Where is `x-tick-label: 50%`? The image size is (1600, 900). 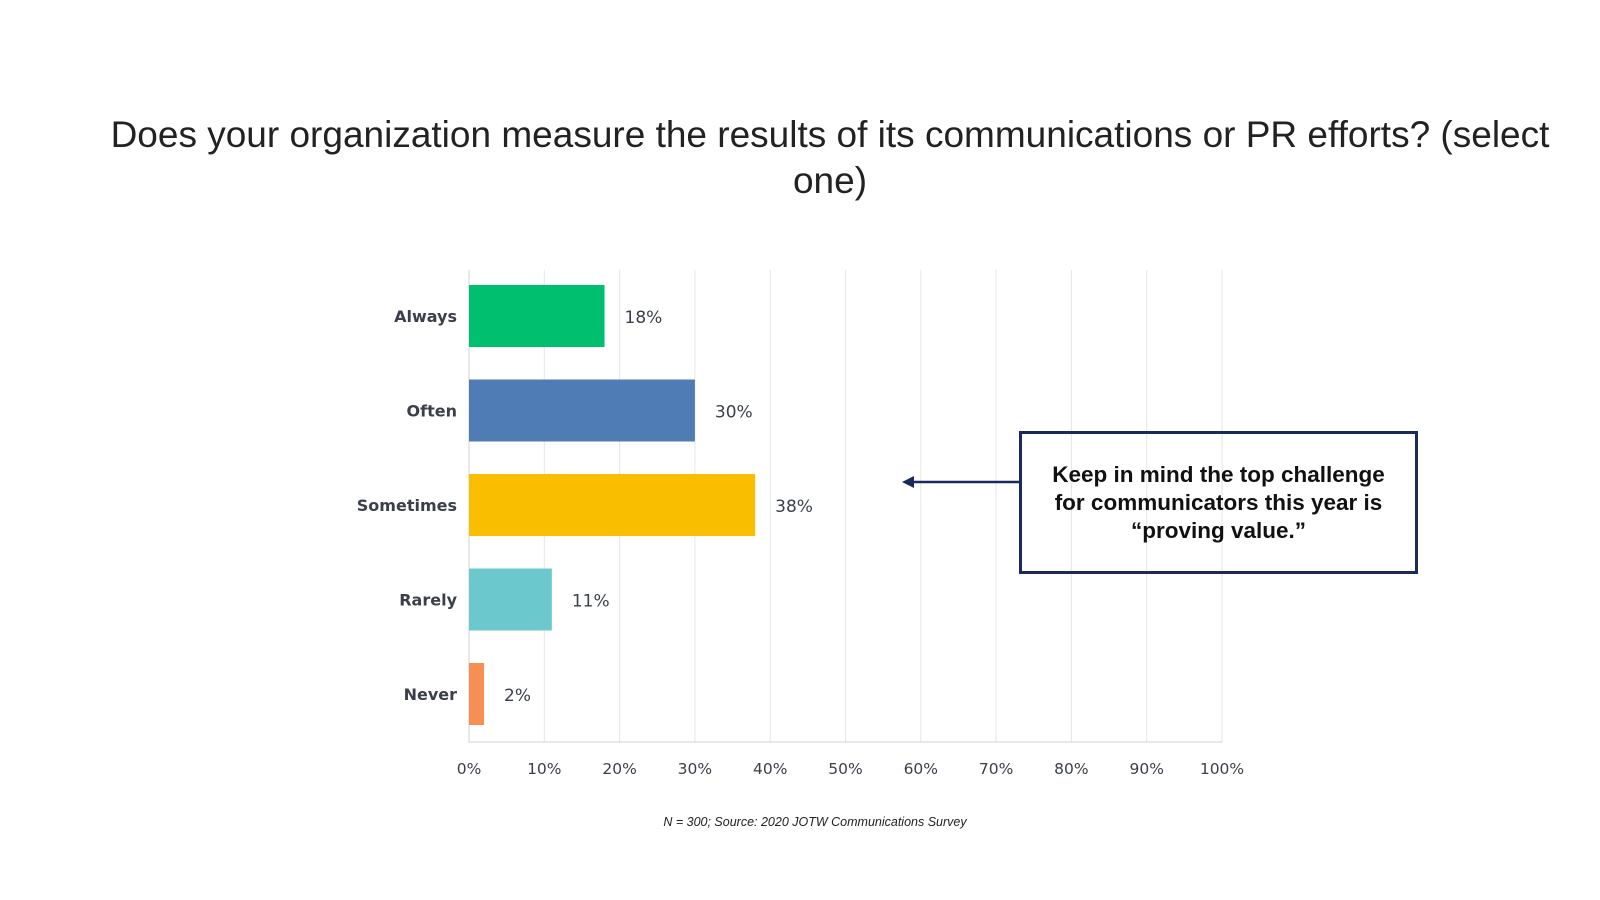 x-tick-label: 50% is located at coordinates (845, 769).